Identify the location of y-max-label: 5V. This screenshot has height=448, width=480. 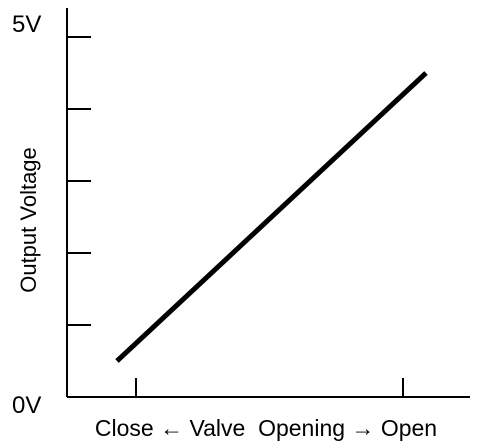
(26, 24).